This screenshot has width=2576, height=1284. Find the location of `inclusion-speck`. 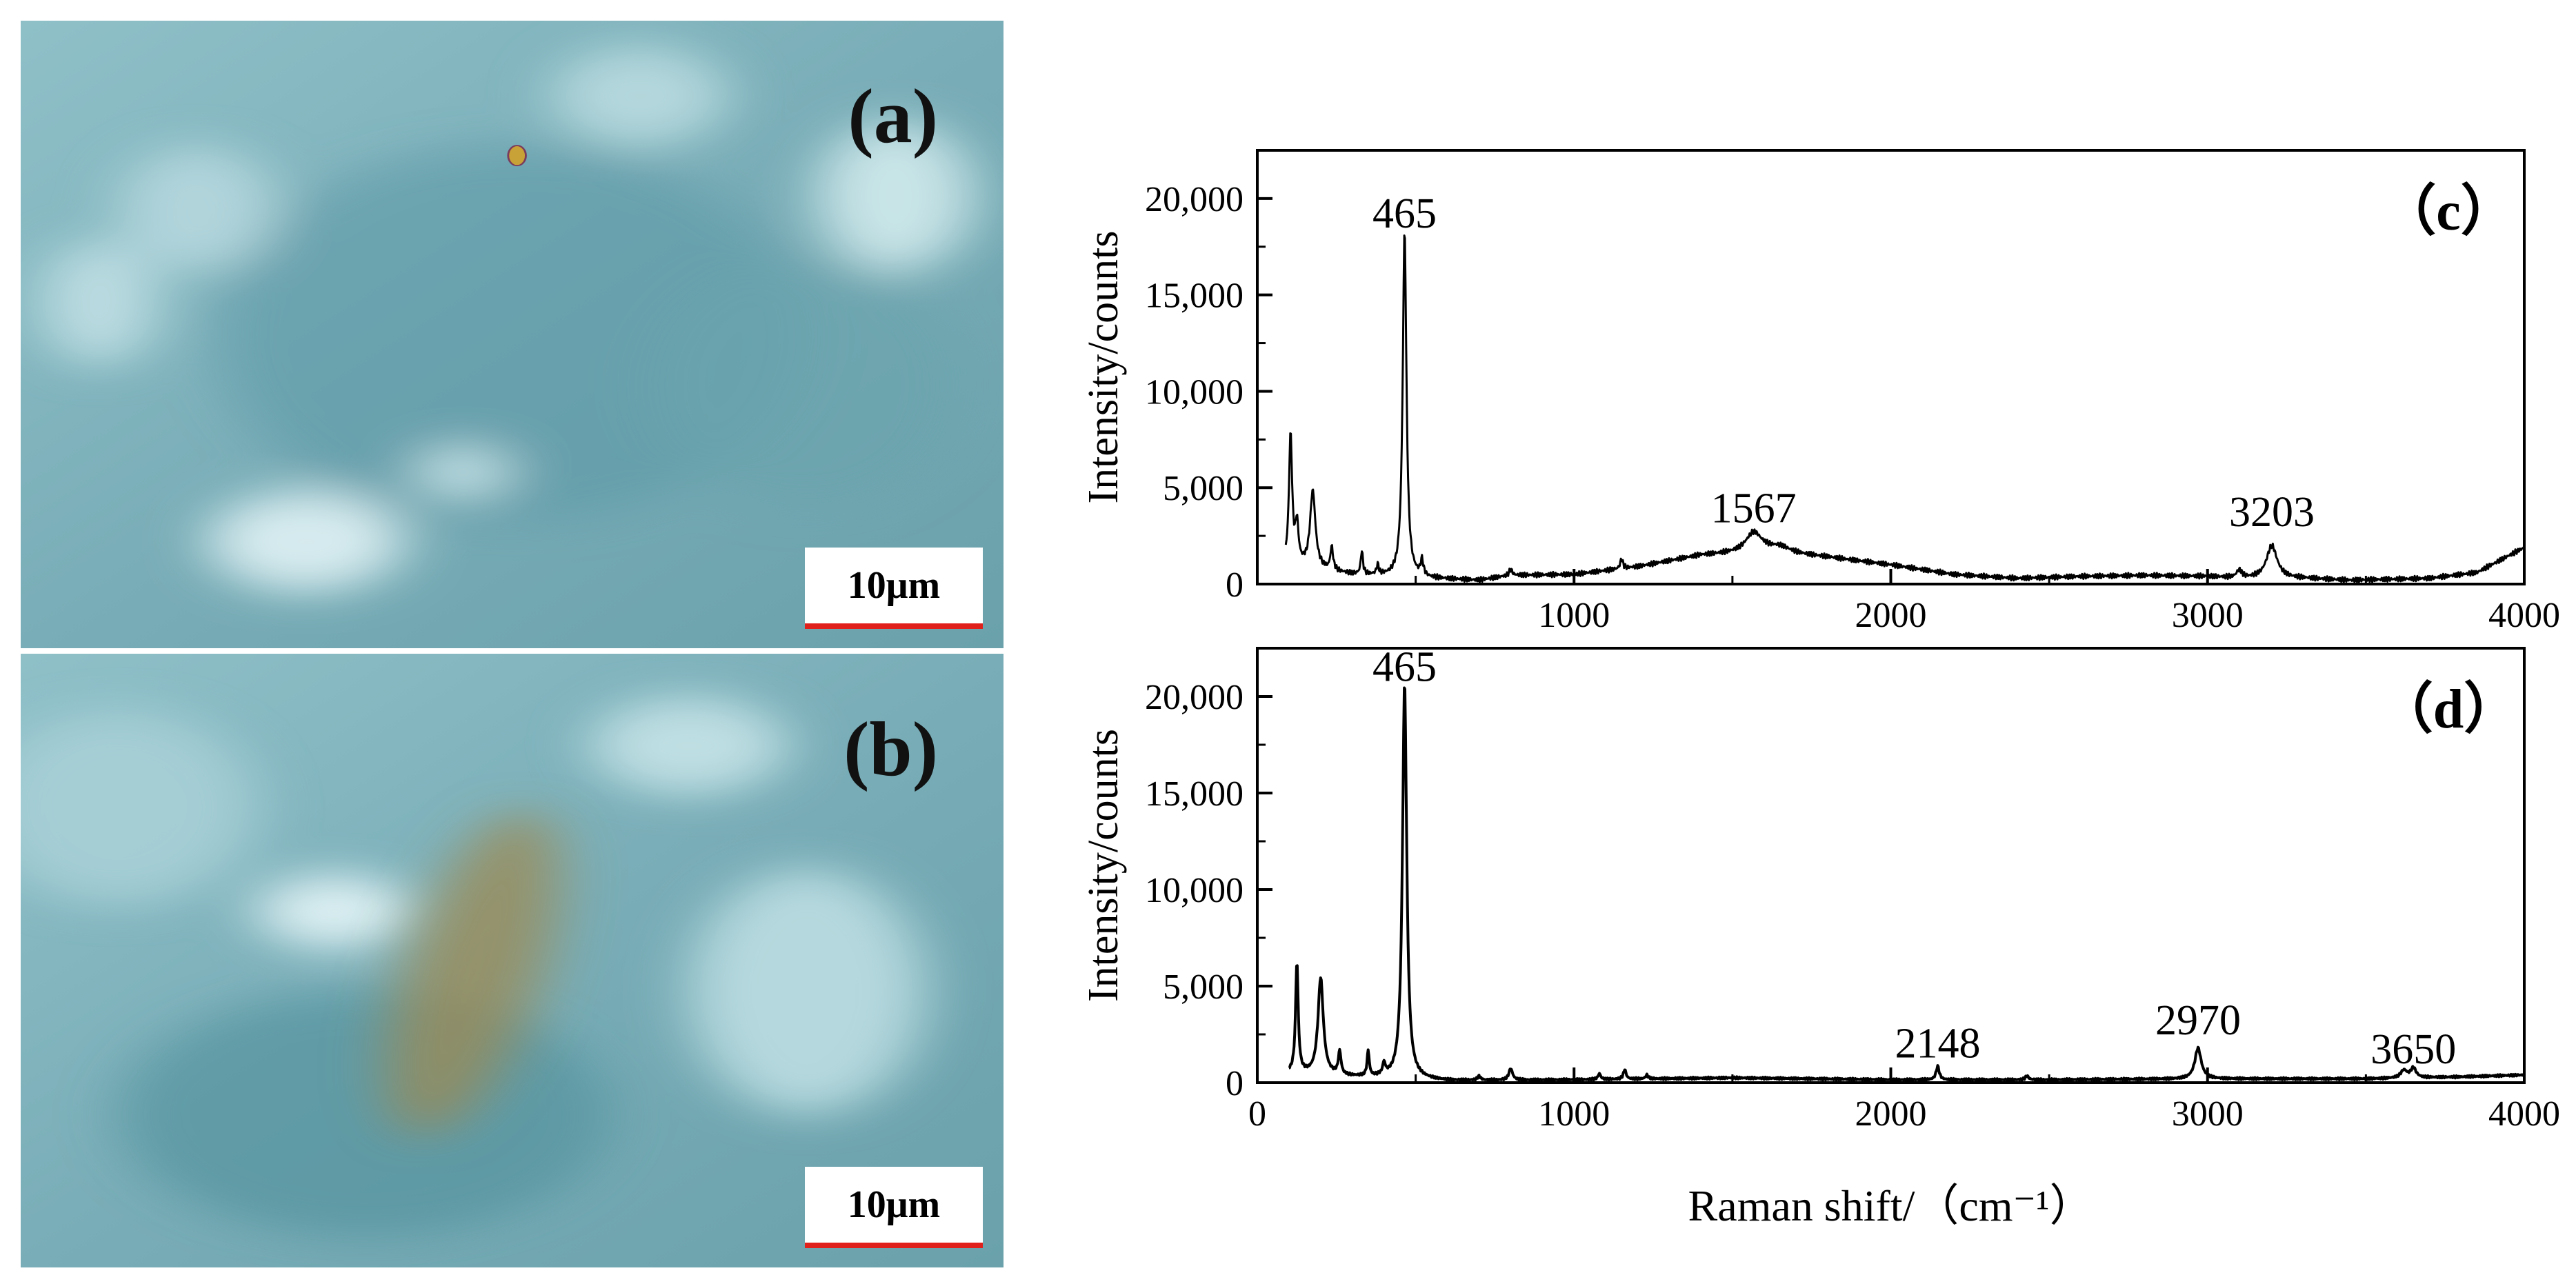

inclusion-speck is located at coordinates (517, 156).